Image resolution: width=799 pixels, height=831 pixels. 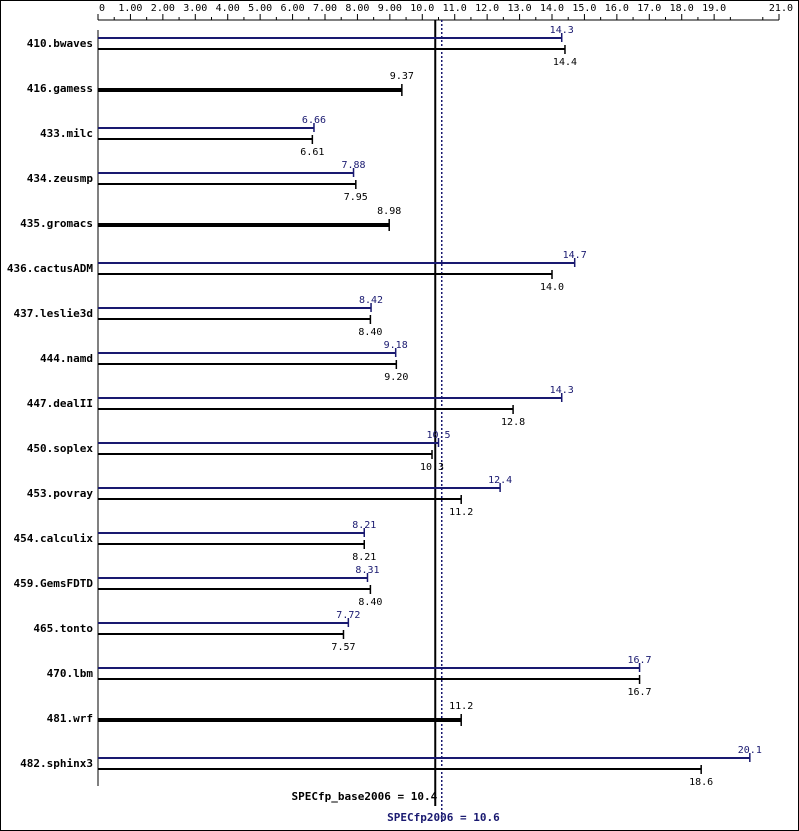 I want to click on base-value-label: 7.95, so click(x=356, y=197).